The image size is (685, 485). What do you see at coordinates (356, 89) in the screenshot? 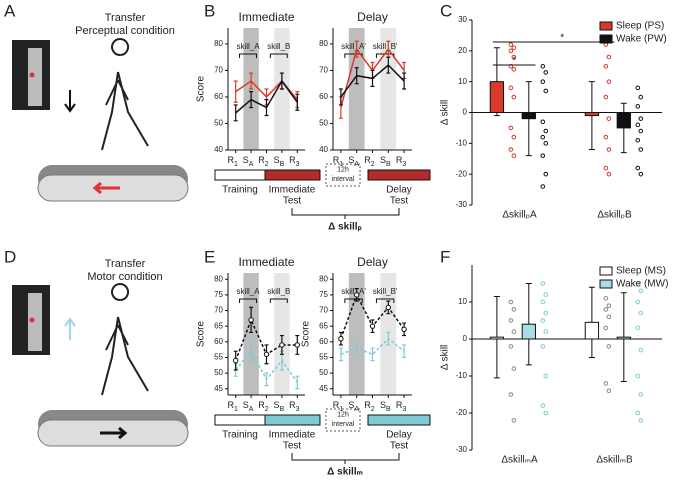
I see `shade` at bounding box center [356, 89].